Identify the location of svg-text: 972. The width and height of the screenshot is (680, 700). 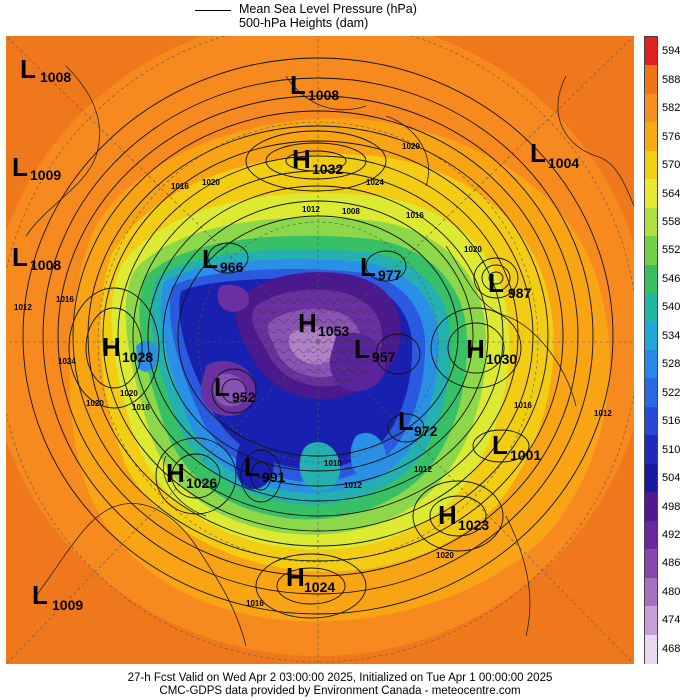
(426, 431).